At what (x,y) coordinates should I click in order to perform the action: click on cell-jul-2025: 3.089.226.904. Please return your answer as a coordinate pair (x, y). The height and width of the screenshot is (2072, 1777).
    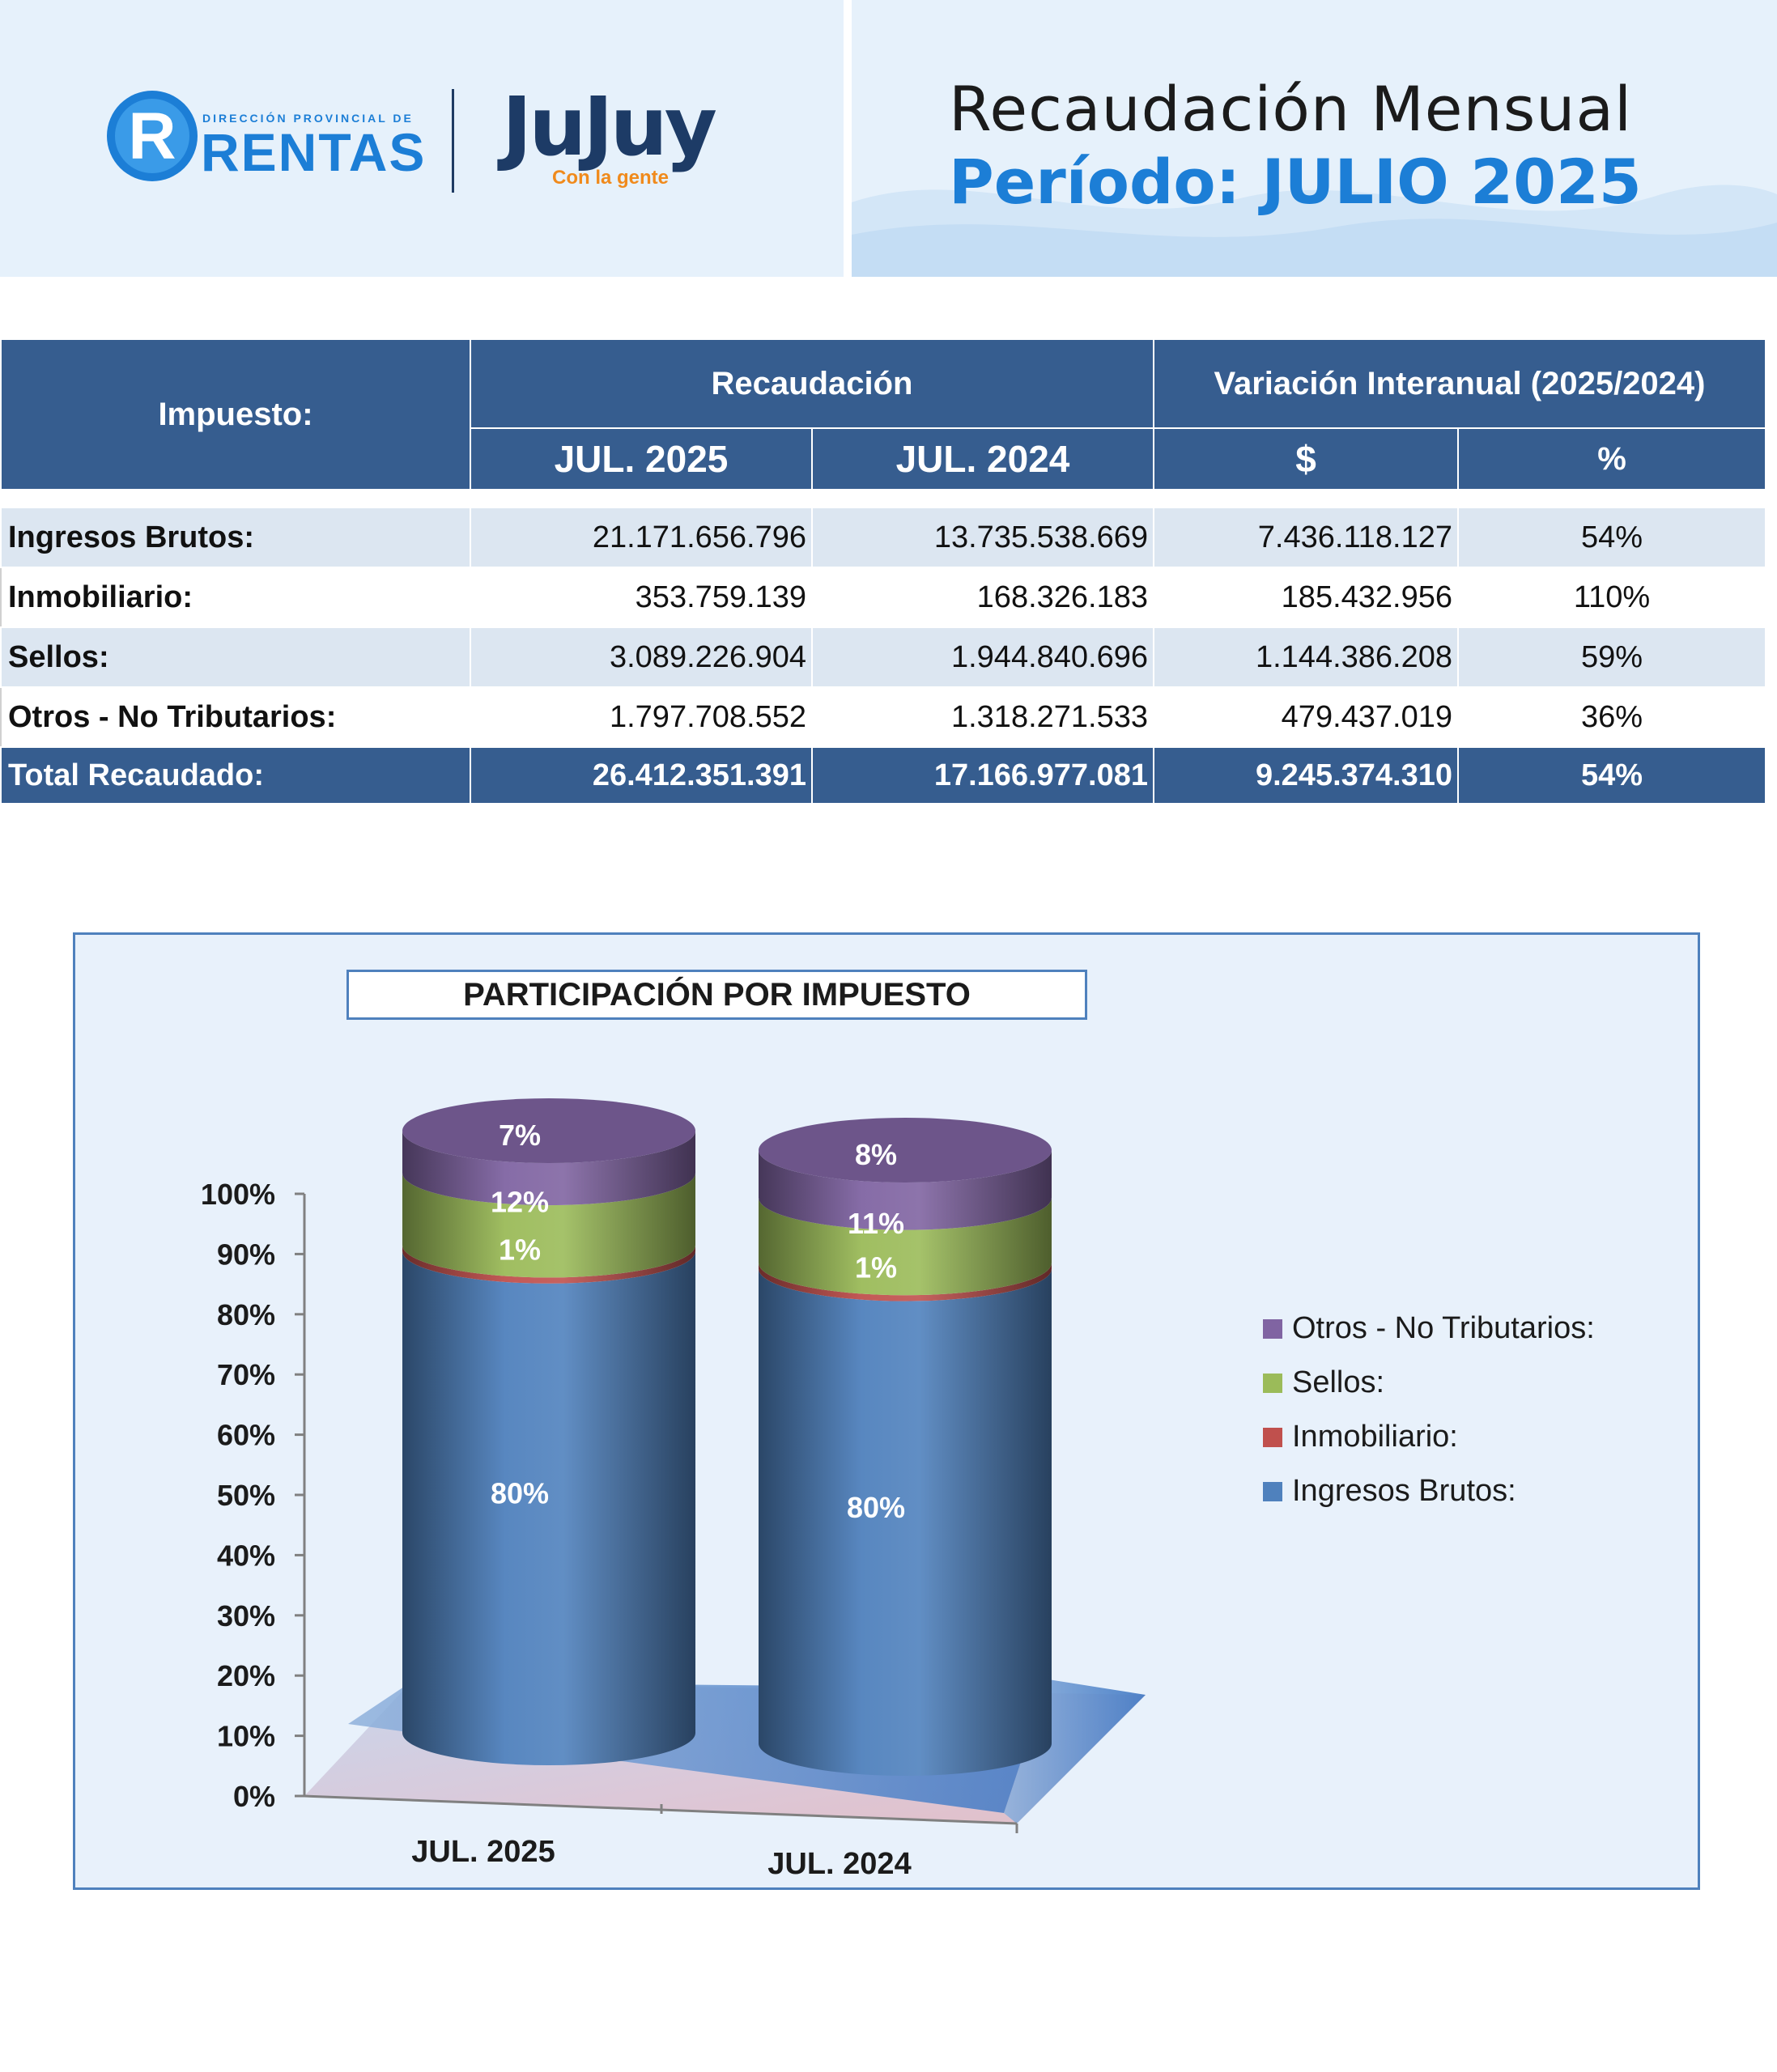
    Looking at the image, I should click on (641, 657).